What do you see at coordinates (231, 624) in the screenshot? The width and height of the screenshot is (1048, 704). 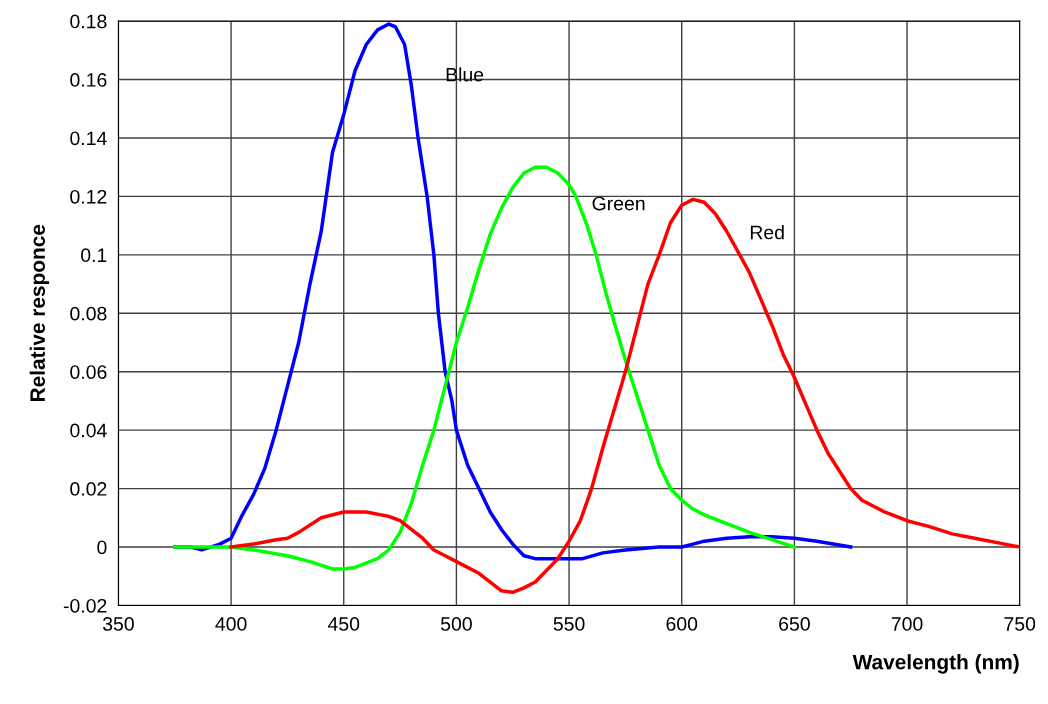 I see `x-tick-label: 400` at bounding box center [231, 624].